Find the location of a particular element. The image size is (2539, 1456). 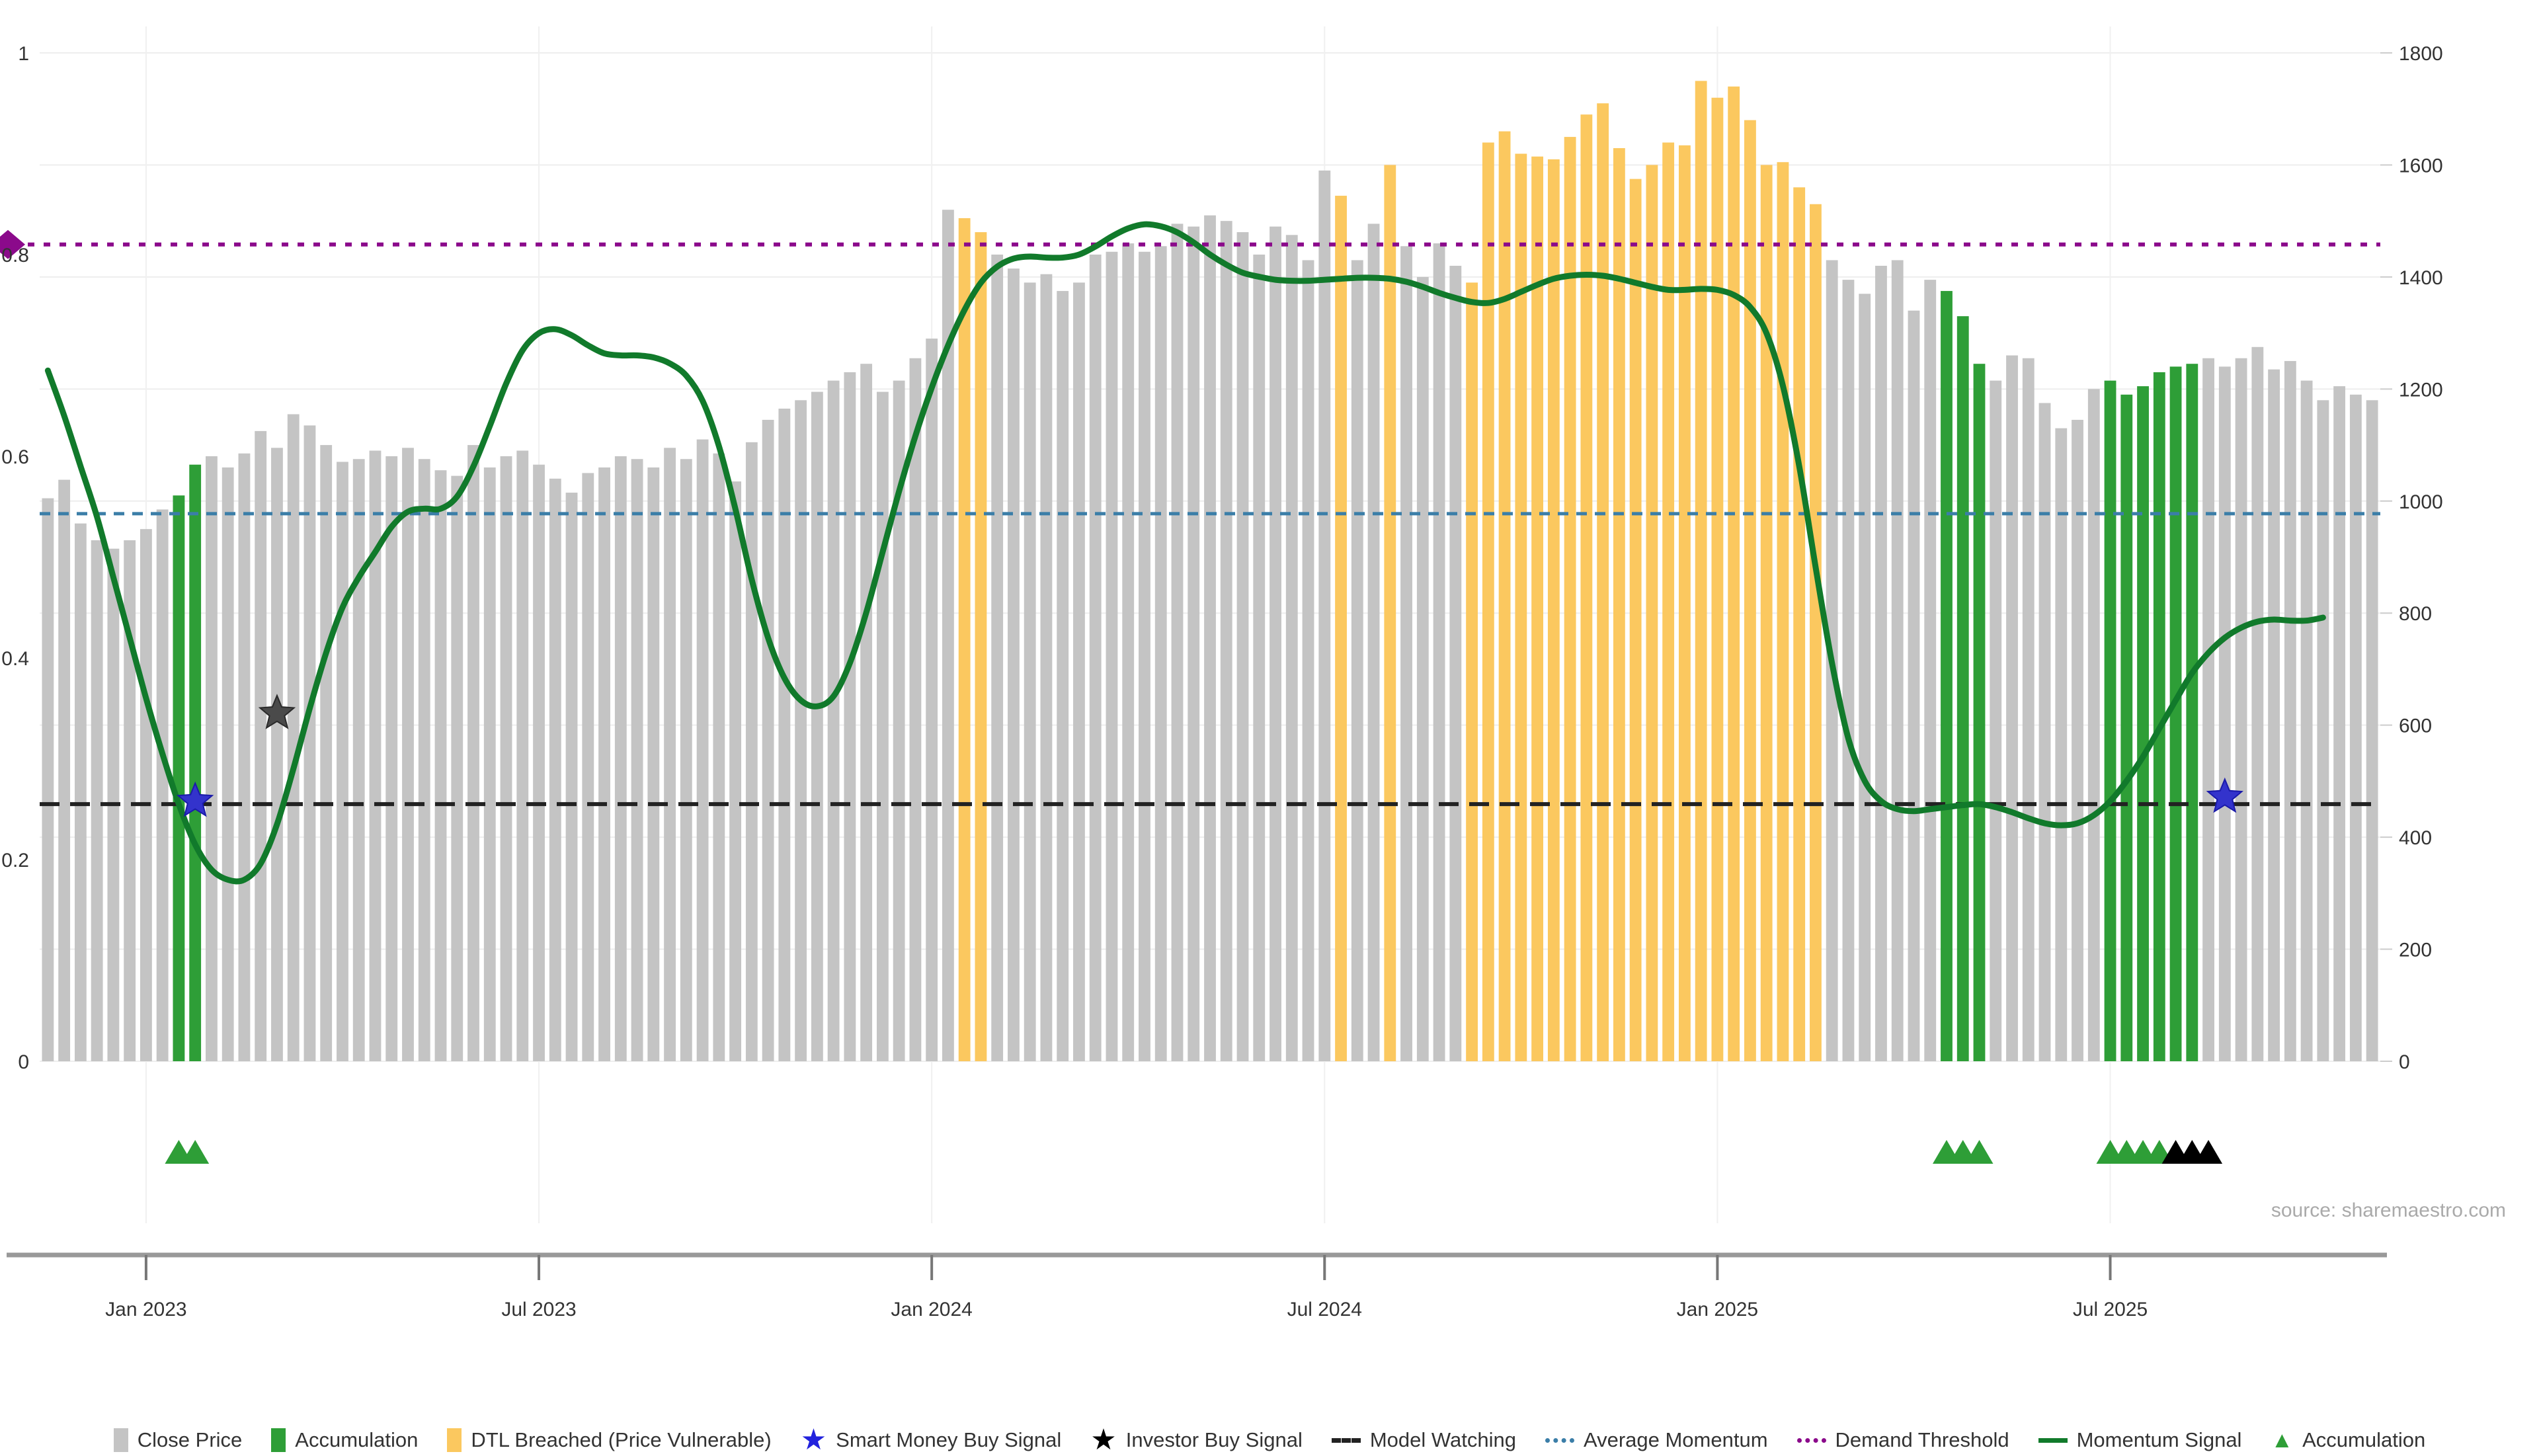

legend-item: Demand Threshold is located at coordinates (1903, 1440).